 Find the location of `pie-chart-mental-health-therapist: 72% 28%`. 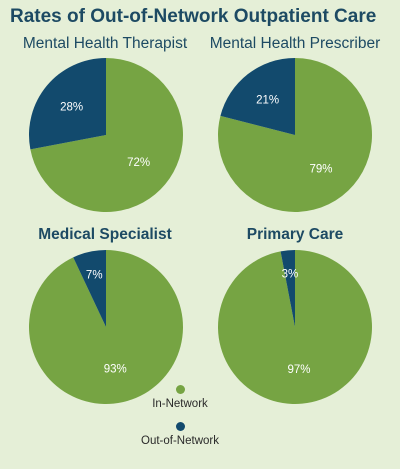

pie-chart-mental-health-therapist: 72% 28% is located at coordinates (106, 135).